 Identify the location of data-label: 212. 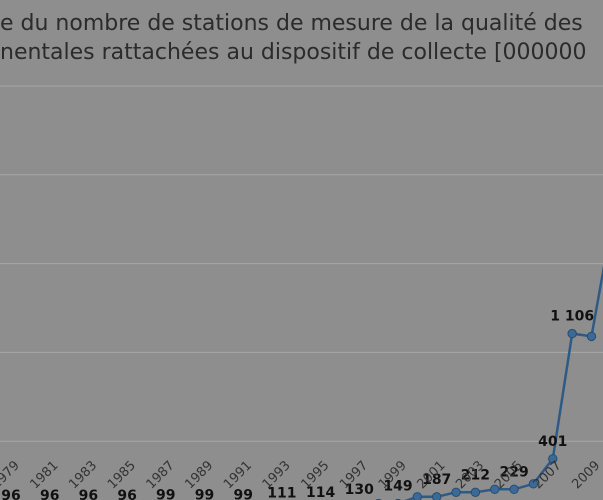
(475, 475).